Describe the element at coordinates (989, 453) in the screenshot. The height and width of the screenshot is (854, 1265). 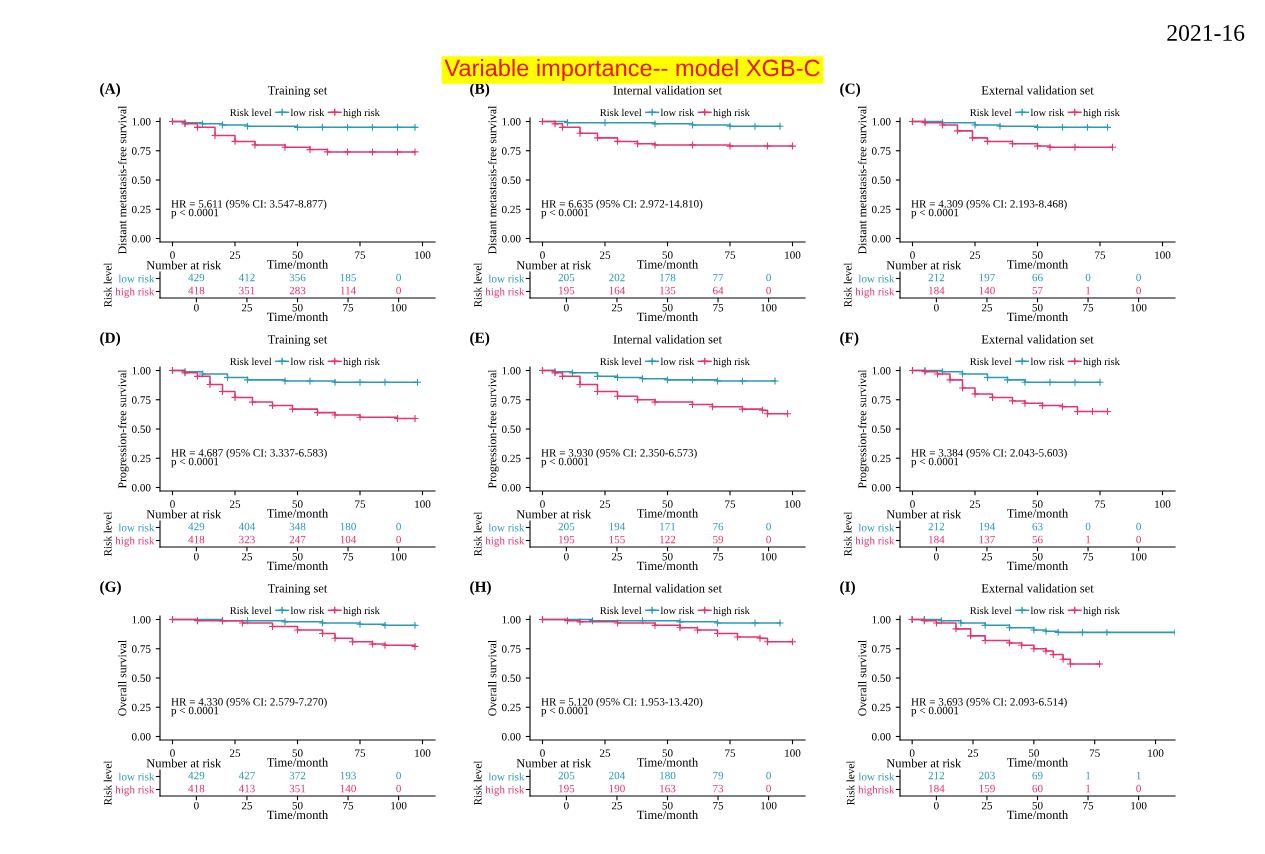
I see `annotation: HR = 3.384 (95% CI: 2.043-5.603)` at that location.